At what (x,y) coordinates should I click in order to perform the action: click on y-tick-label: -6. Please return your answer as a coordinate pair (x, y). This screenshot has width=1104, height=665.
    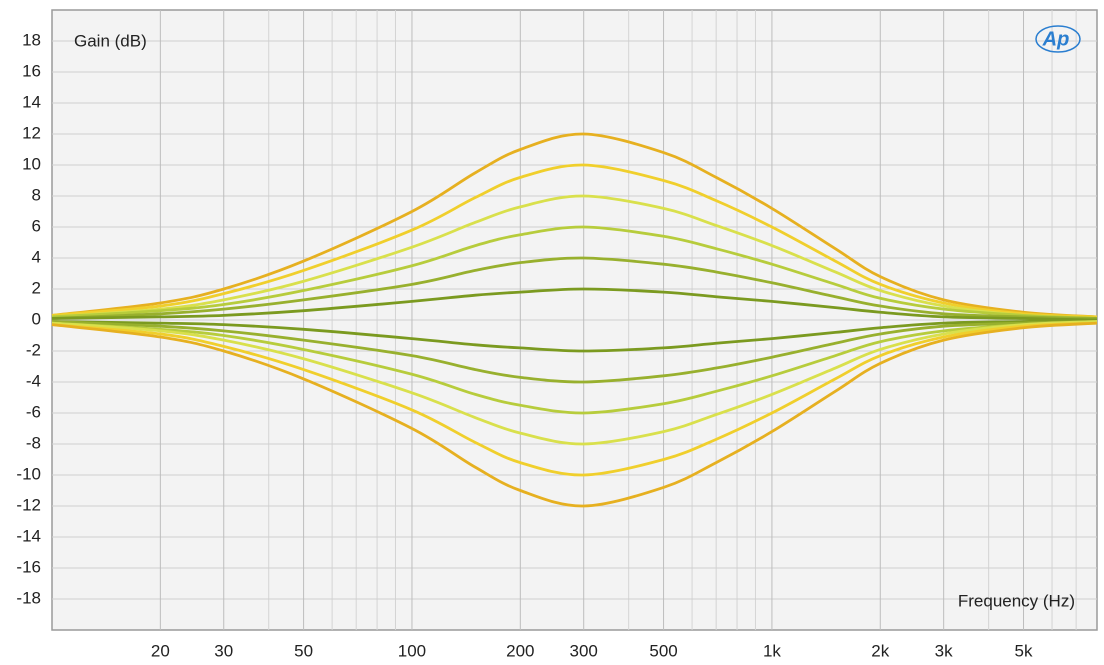
    Looking at the image, I should click on (33, 411).